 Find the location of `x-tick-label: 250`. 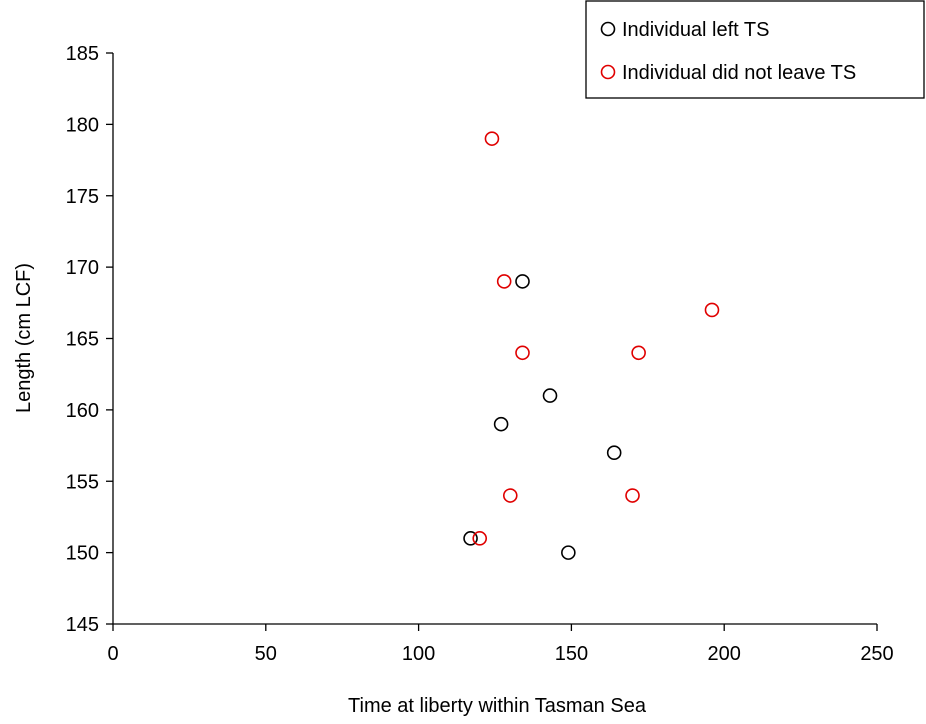

x-tick-label: 250 is located at coordinates (876, 654).